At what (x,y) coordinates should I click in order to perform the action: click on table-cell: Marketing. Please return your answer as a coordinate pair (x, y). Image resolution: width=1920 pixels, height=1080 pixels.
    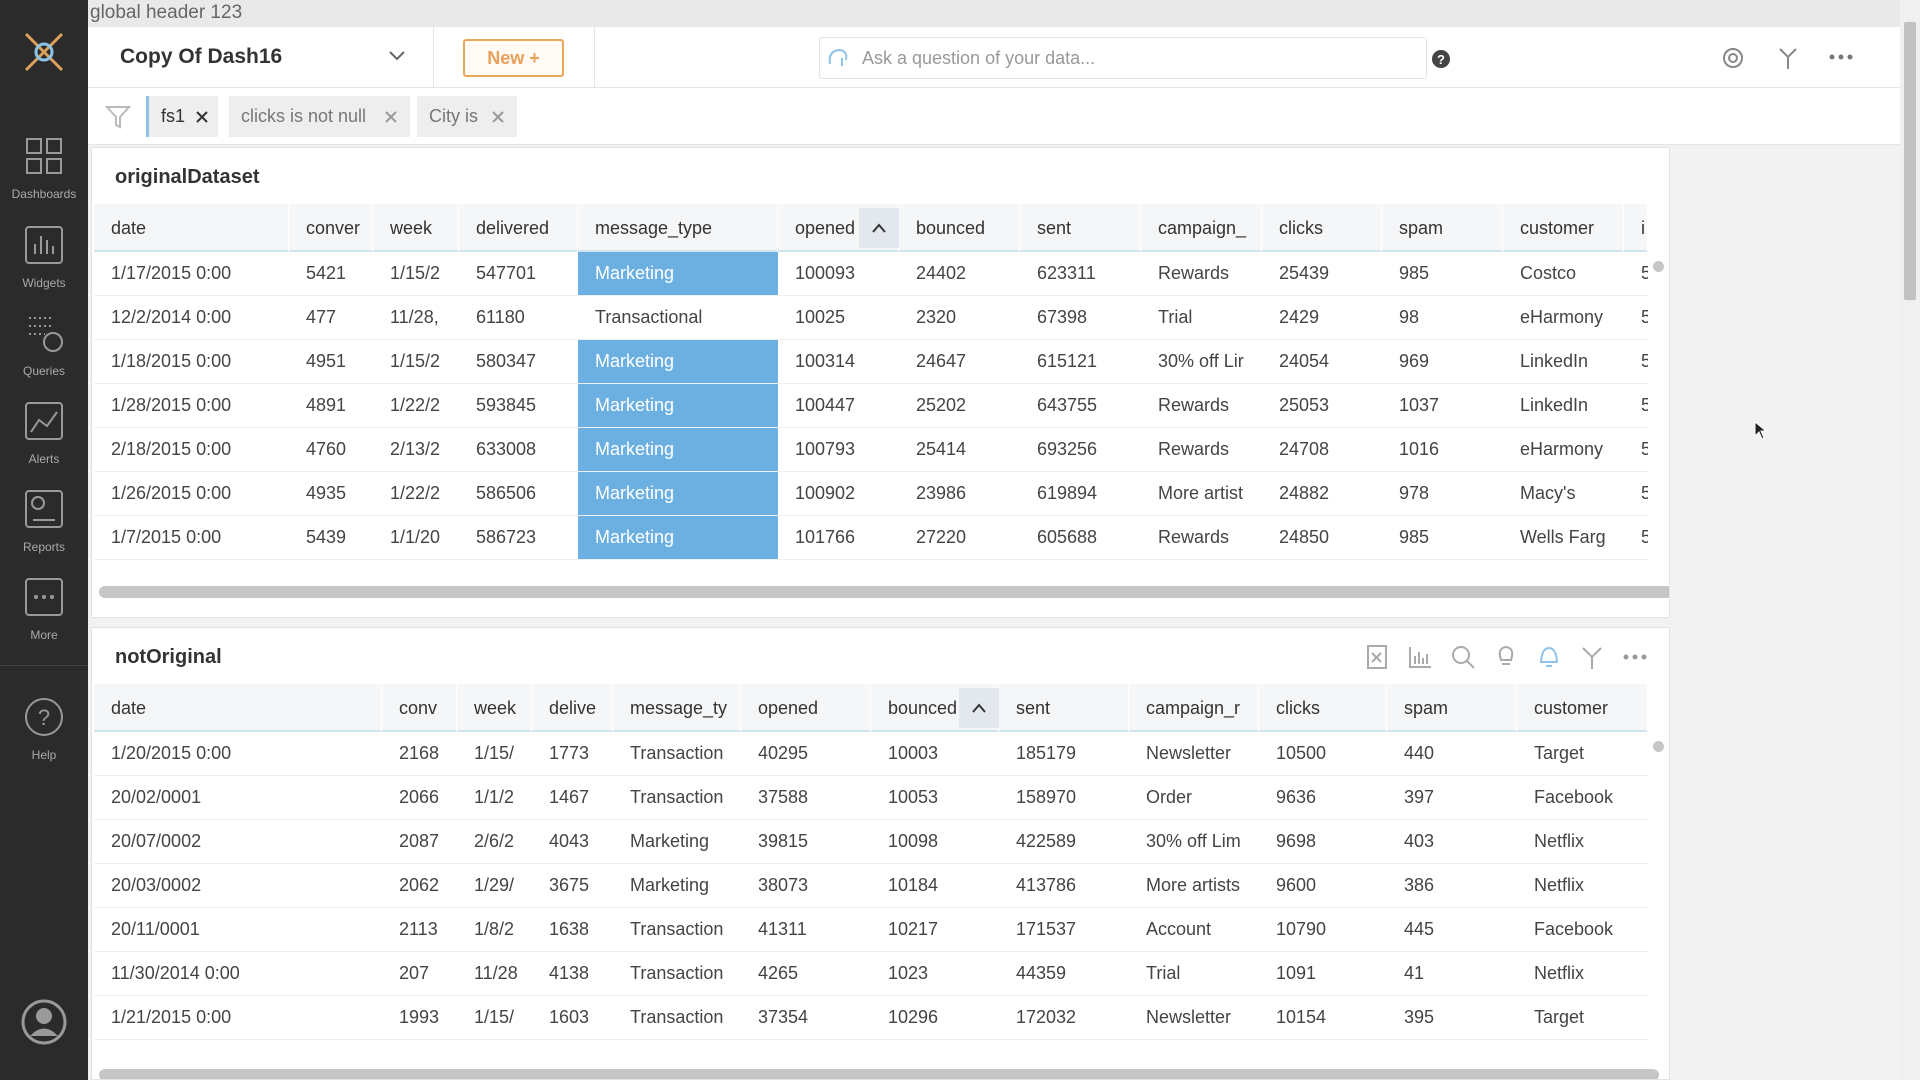
    Looking at the image, I should click on (678, 449).